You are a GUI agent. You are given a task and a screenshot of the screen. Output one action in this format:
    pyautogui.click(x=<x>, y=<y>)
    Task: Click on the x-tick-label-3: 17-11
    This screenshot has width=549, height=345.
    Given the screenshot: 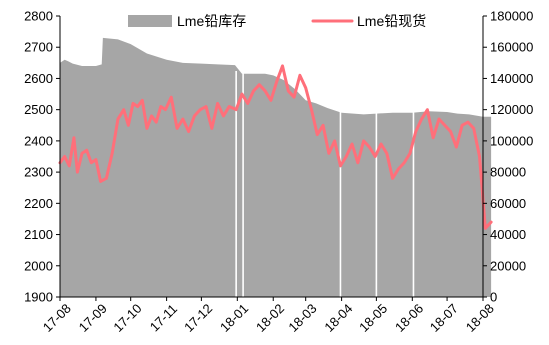 What is the action you would take?
    pyautogui.click(x=163, y=317)
    